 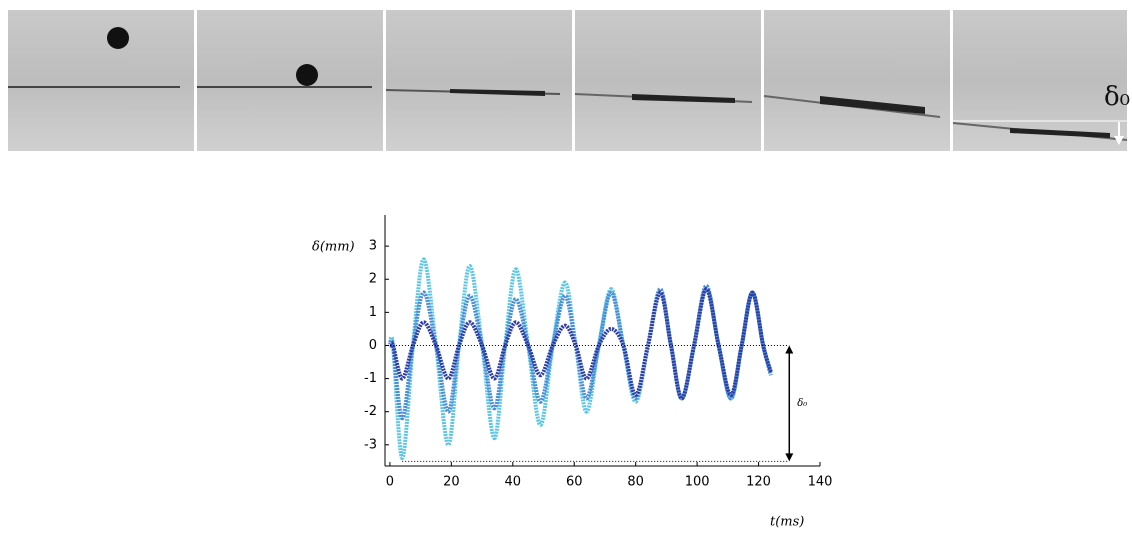 What do you see at coordinates (758, 482) in the screenshot?
I see `x-tick-label: 120` at bounding box center [758, 482].